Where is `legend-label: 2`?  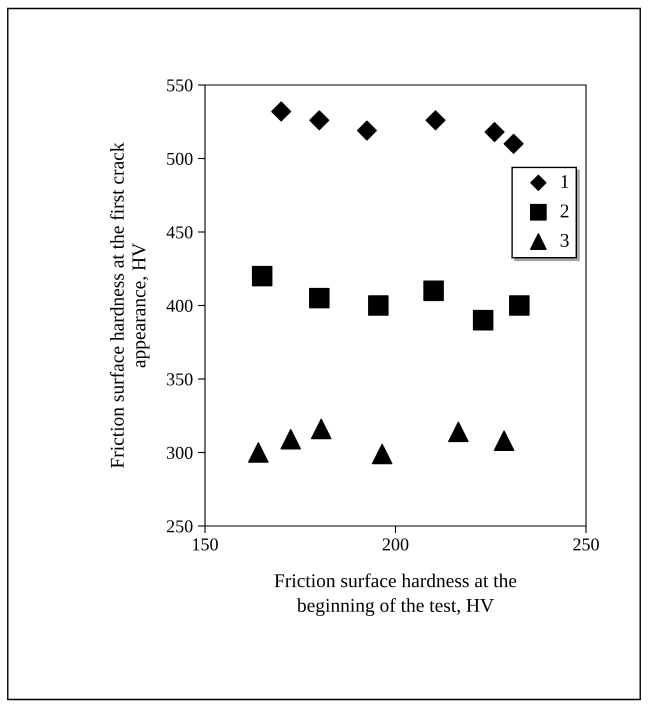 legend-label: 2 is located at coordinates (564, 211).